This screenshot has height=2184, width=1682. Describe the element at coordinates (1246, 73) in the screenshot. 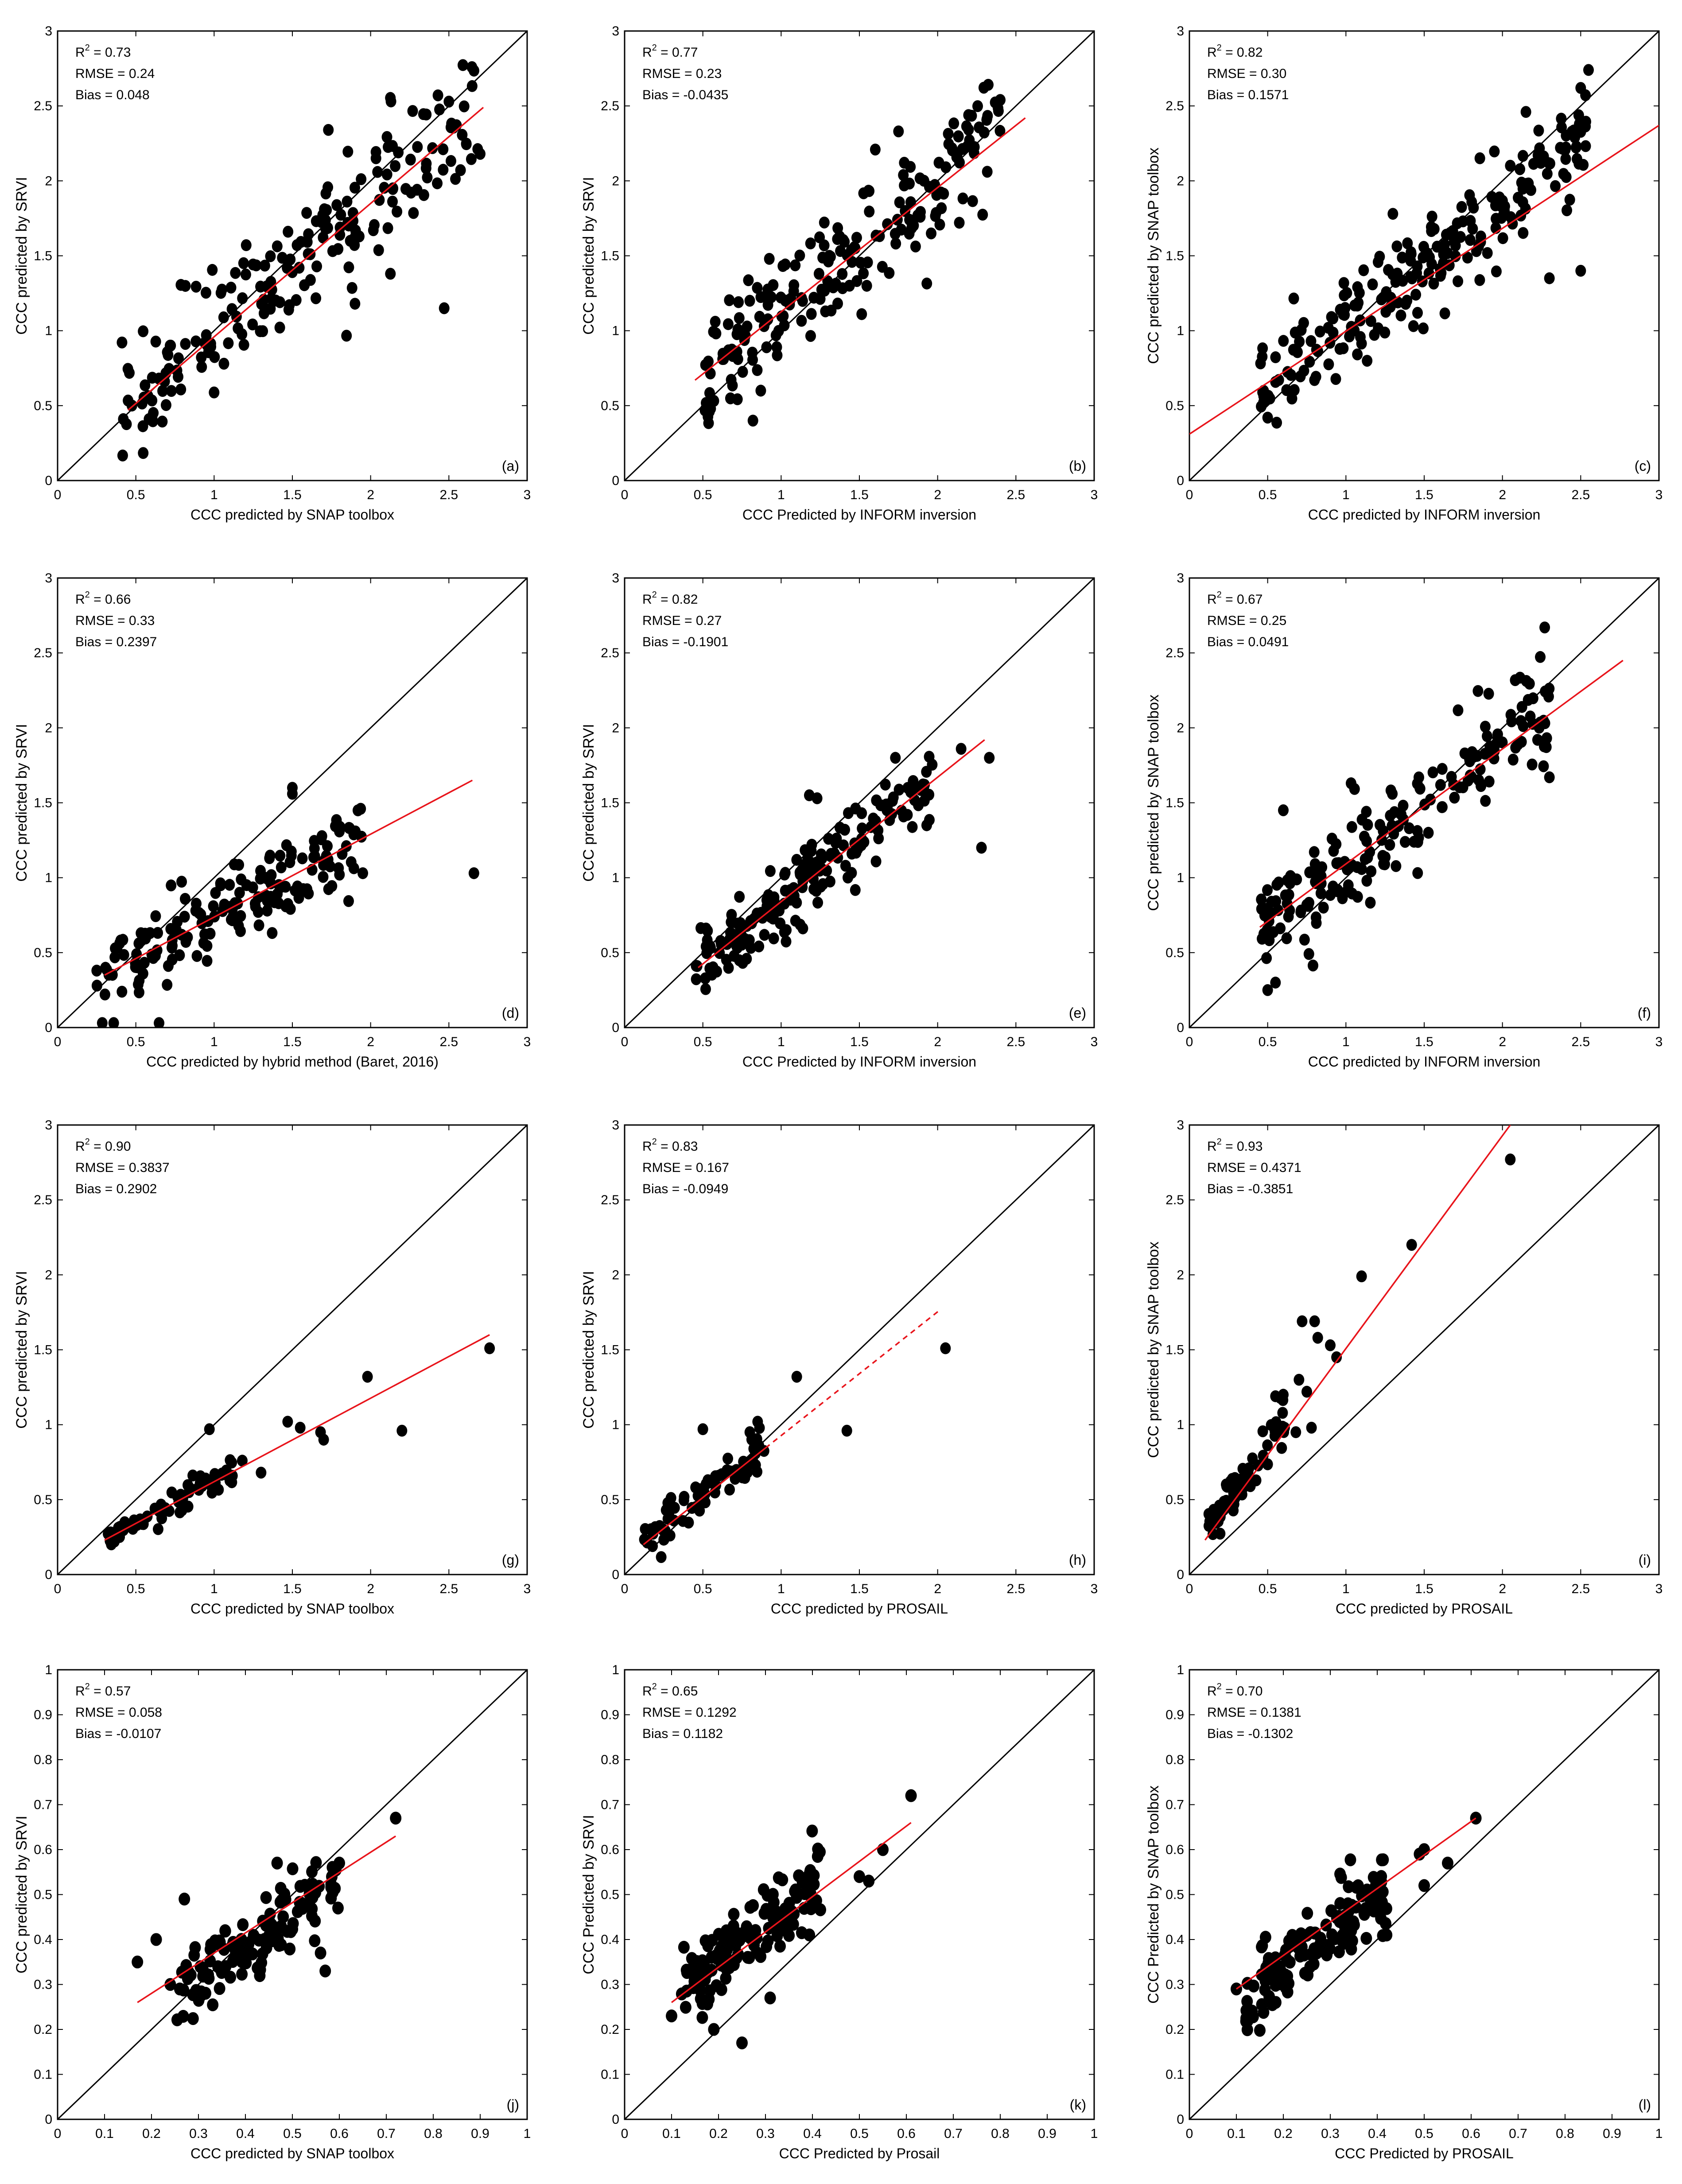

I see `rmse-stat: RMSE = 0.30` at that location.